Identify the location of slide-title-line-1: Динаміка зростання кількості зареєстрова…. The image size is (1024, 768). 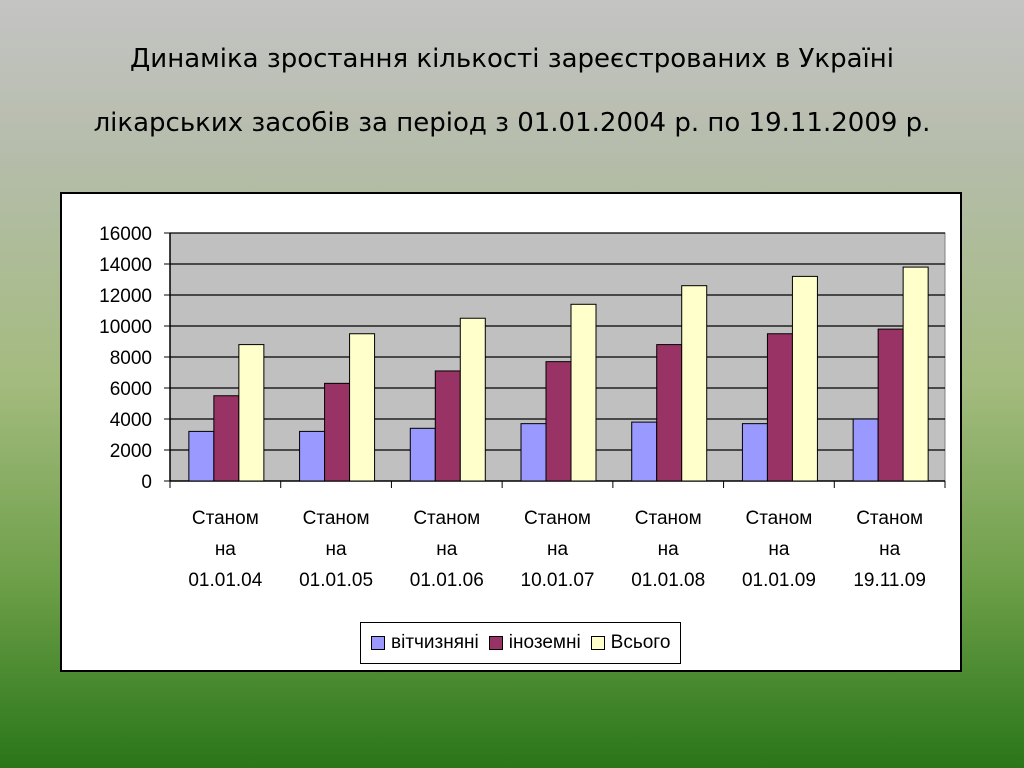
(511, 59).